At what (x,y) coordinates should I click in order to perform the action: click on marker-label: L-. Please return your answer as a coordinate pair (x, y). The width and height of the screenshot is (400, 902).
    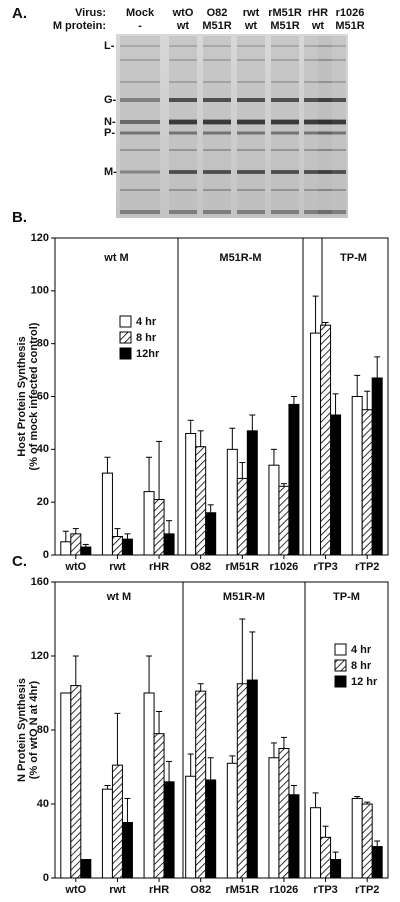
    Looking at the image, I should click on (109, 46).